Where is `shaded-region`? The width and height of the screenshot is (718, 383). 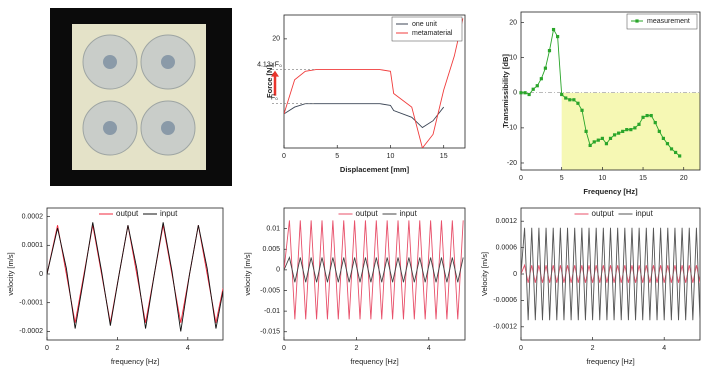 shaded-region is located at coordinates (630, 131).